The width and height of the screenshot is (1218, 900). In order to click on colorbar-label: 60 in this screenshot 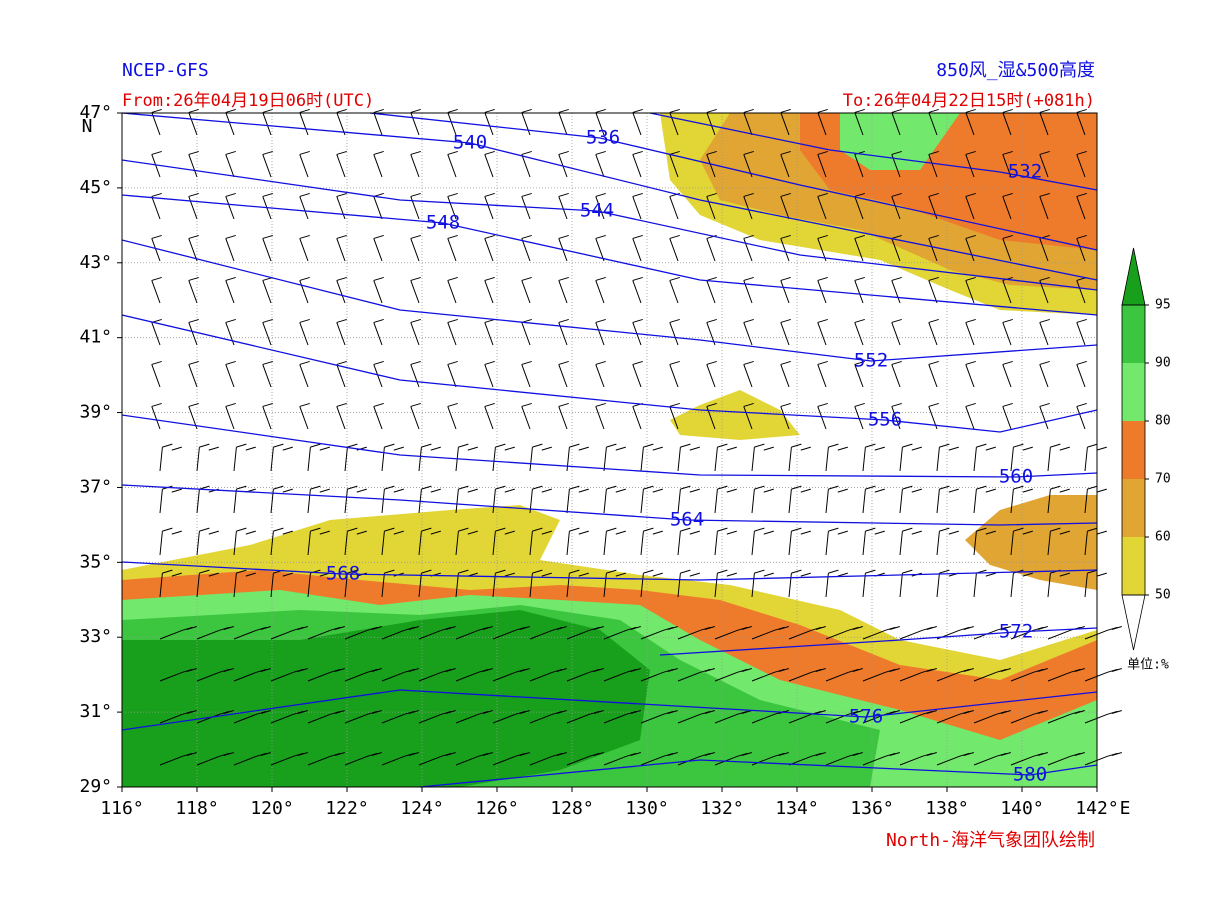, I will do `click(1163, 537)`.